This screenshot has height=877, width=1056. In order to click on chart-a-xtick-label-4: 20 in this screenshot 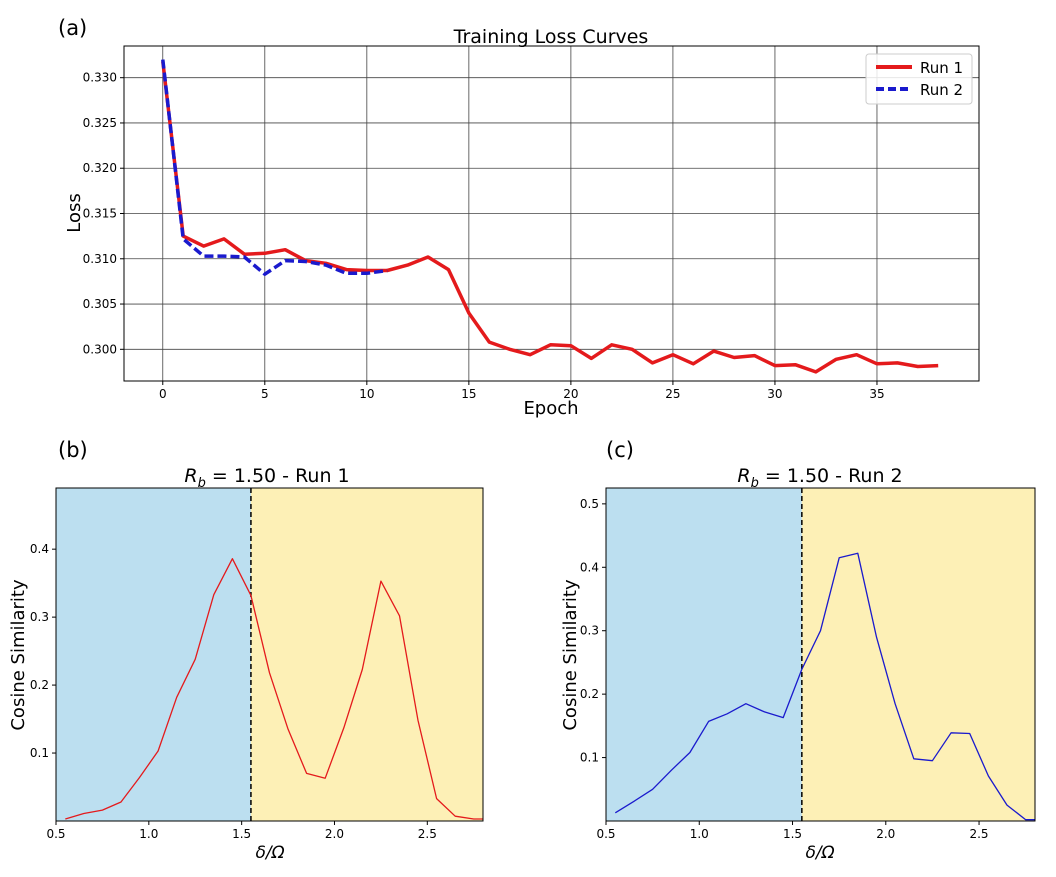, I will do `click(570, 394)`.